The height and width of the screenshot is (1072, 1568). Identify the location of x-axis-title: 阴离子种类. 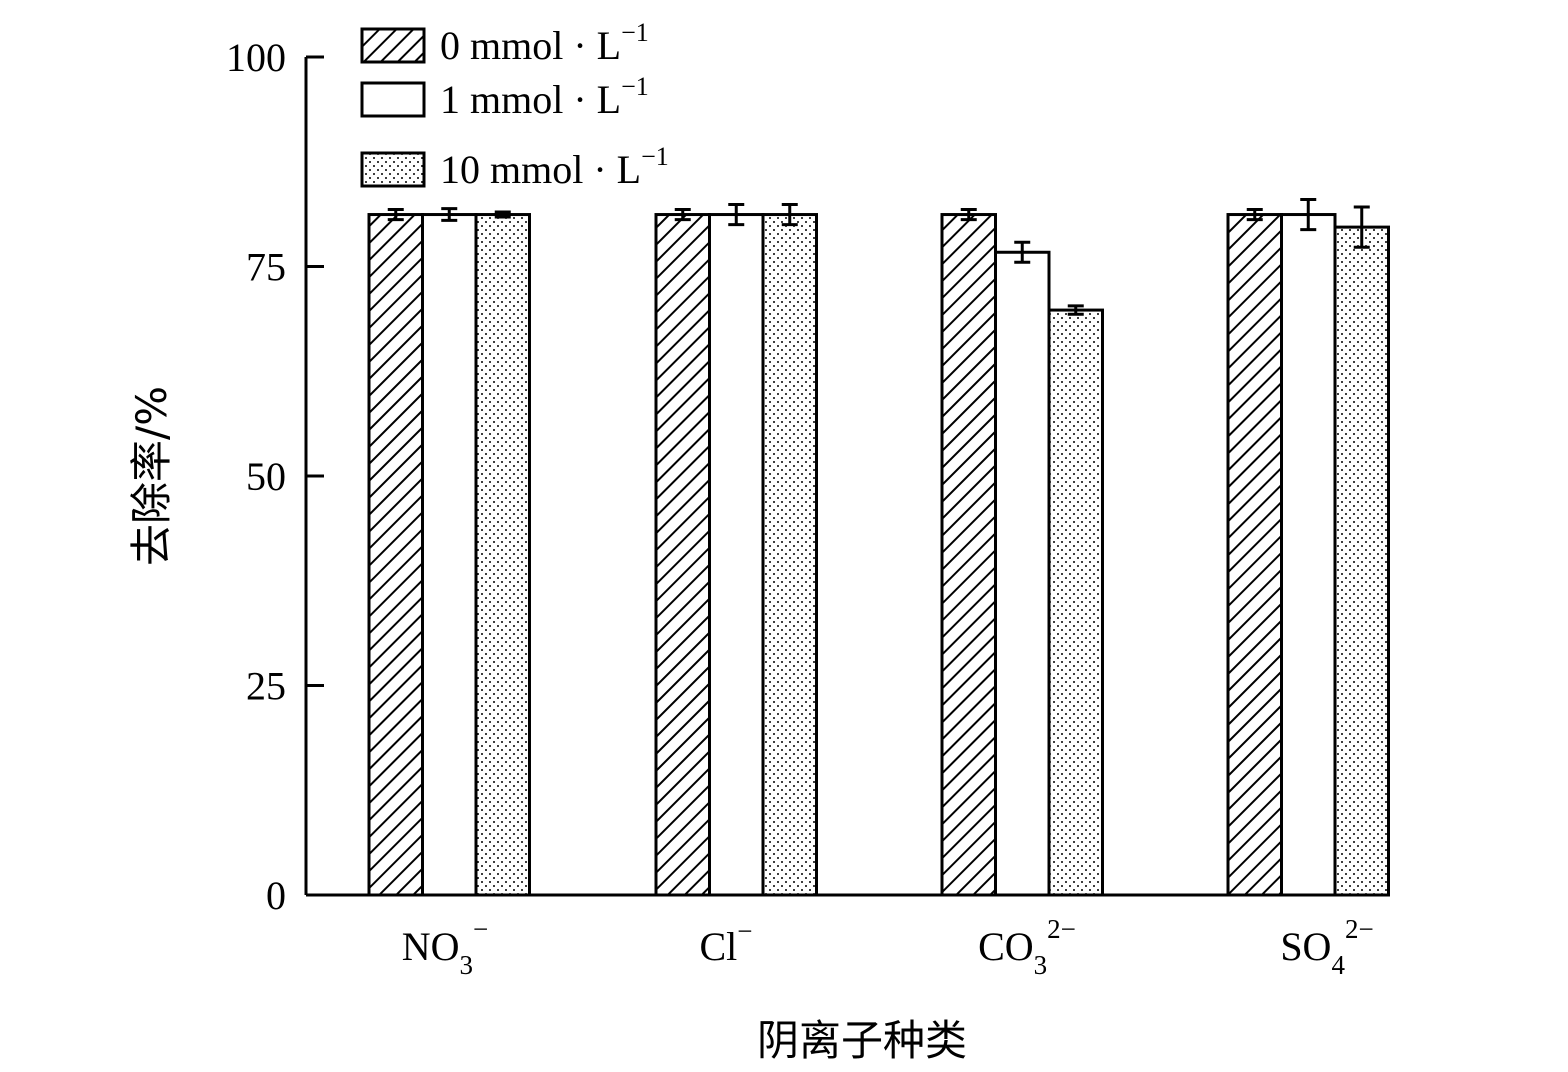
(862, 1040).